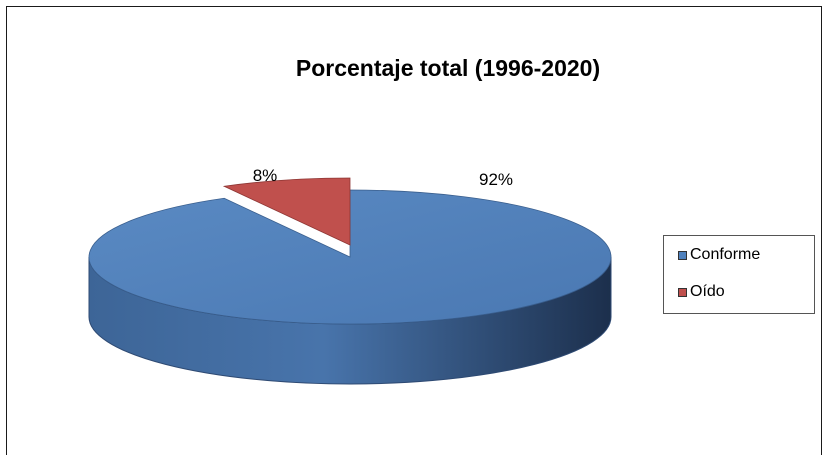 This screenshot has height=457, width=824. I want to click on legend-swatch-conforme, so click(682, 255).